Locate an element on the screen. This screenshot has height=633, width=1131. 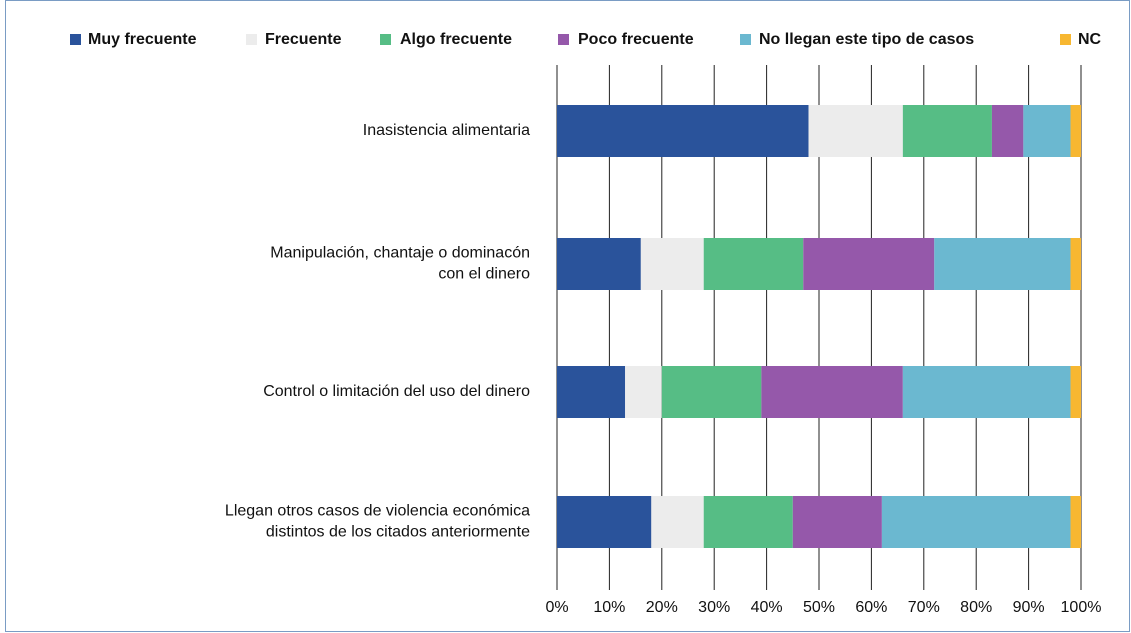
x-tick-label: 0% is located at coordinates (556, 607).